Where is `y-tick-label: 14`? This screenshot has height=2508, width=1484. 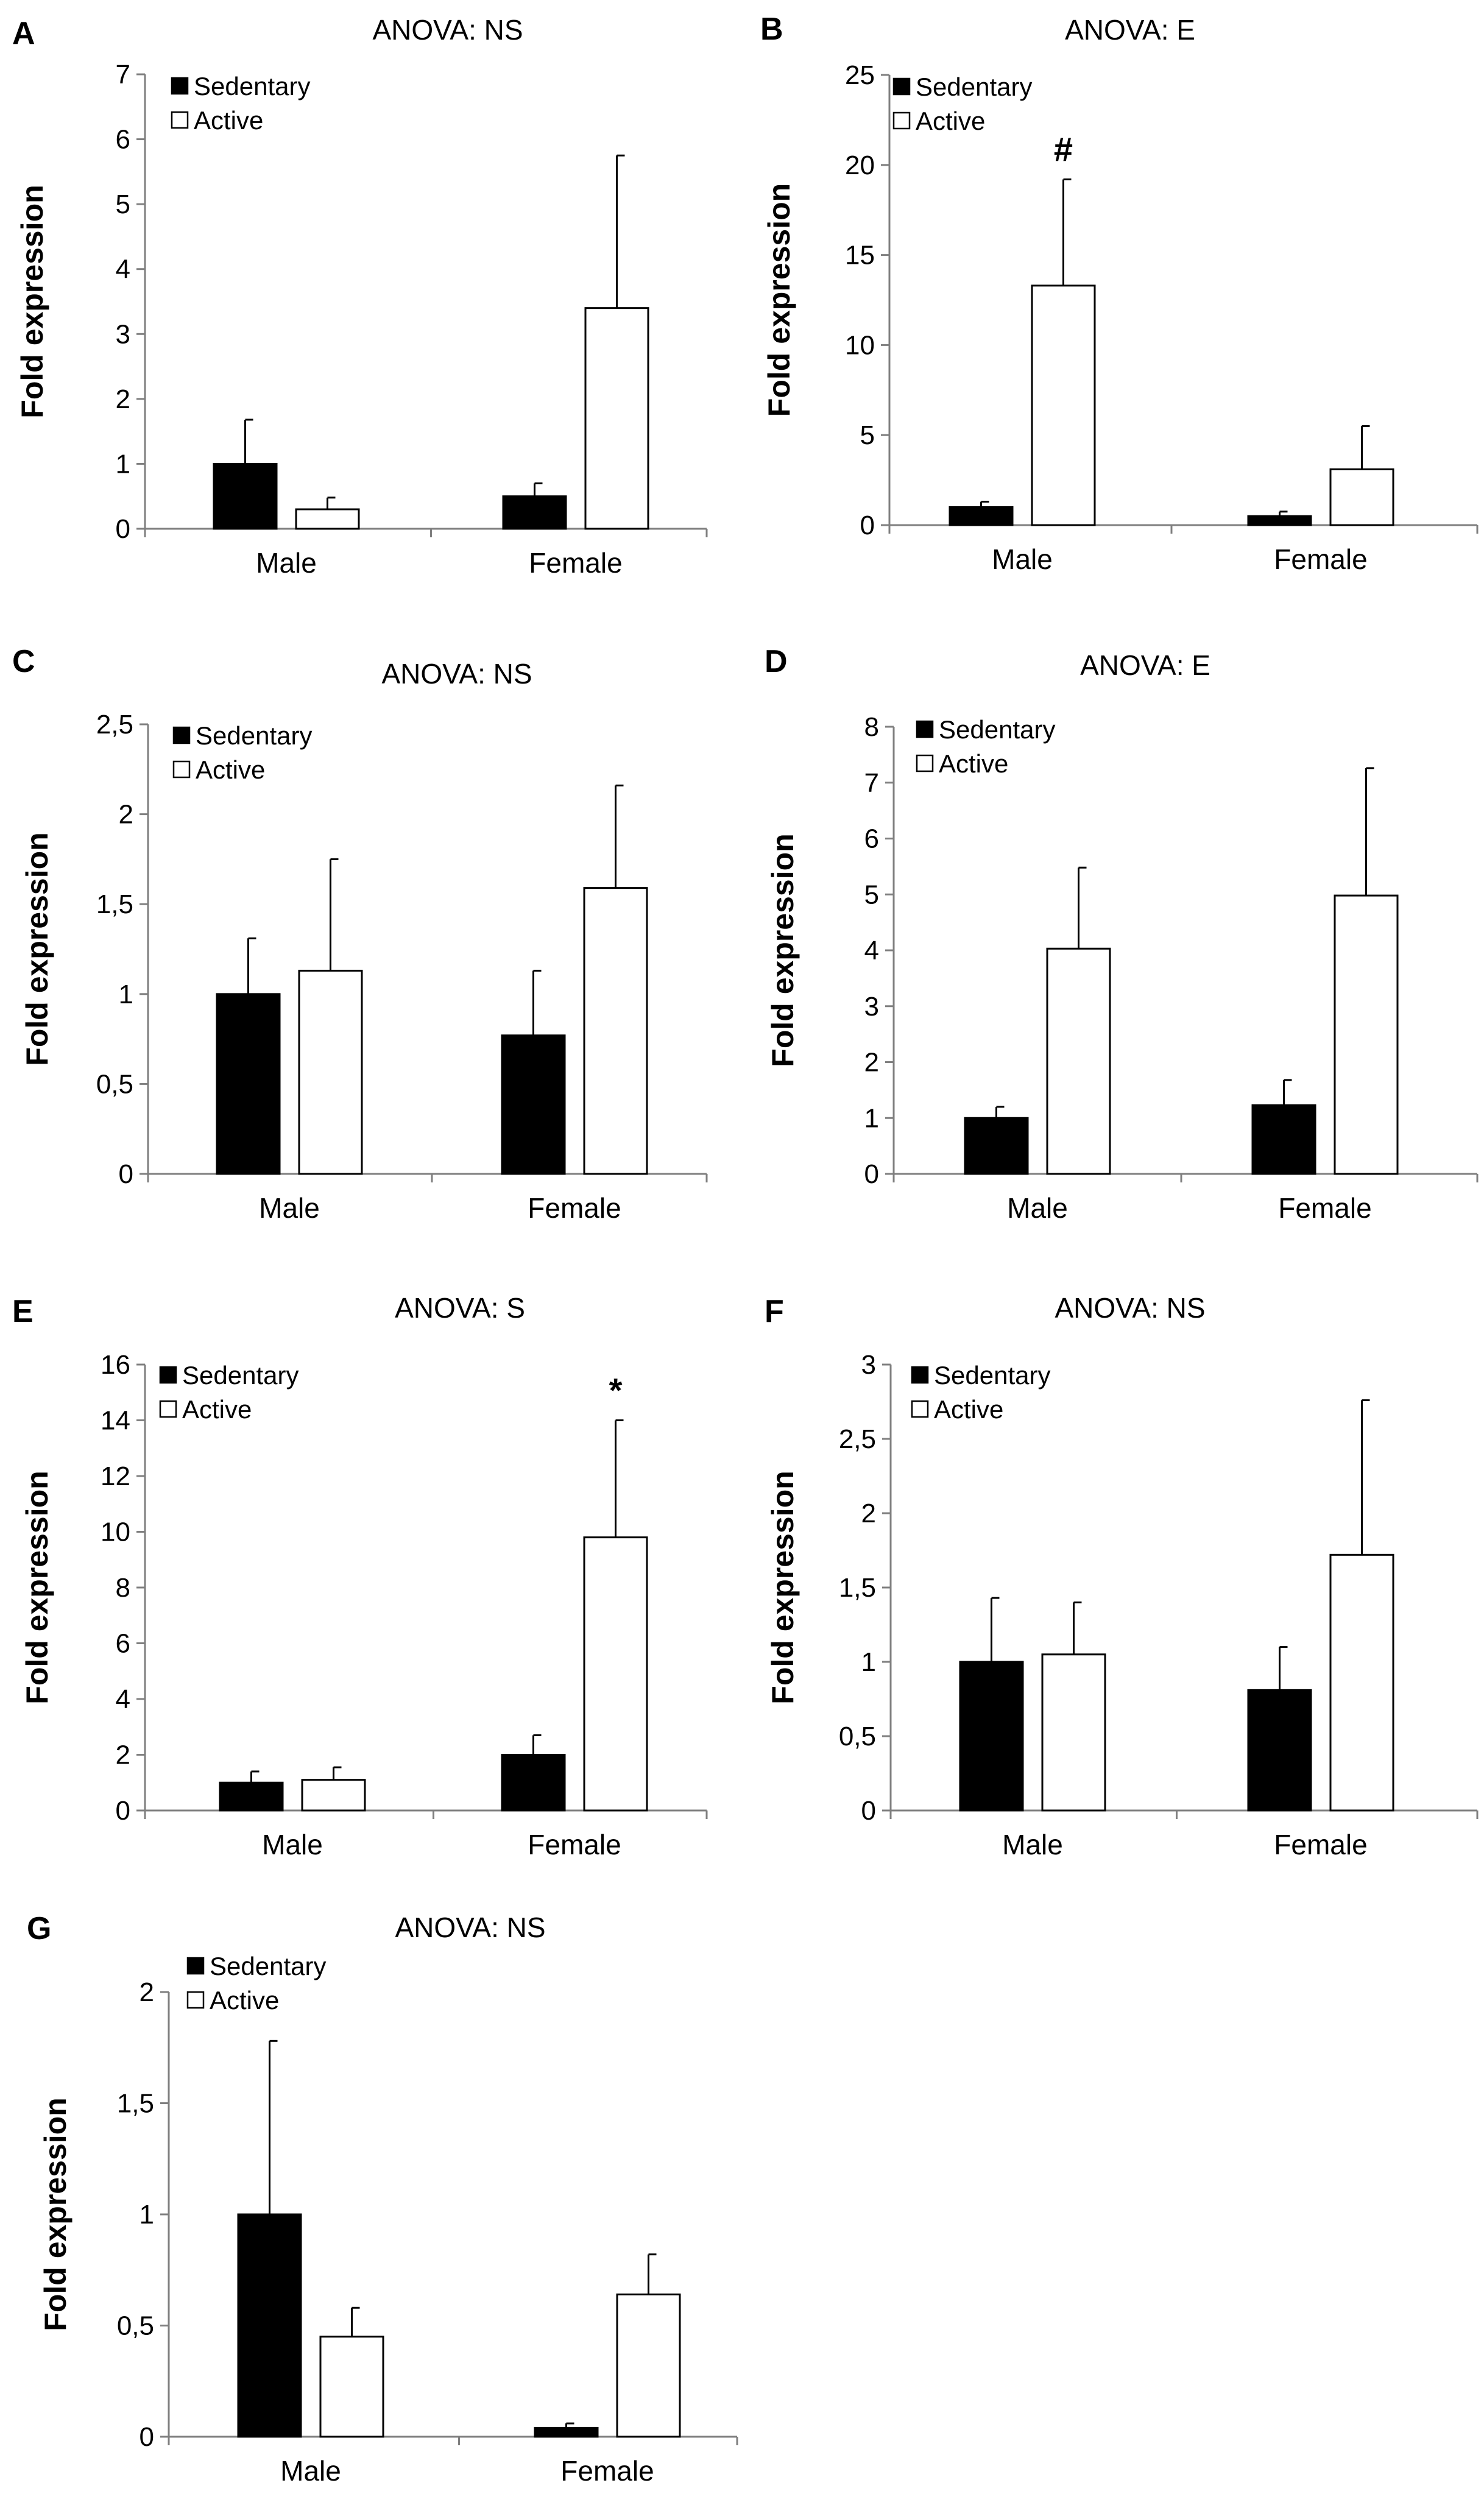
y-tick-label: 14 is located at coordinates (116, 1421).